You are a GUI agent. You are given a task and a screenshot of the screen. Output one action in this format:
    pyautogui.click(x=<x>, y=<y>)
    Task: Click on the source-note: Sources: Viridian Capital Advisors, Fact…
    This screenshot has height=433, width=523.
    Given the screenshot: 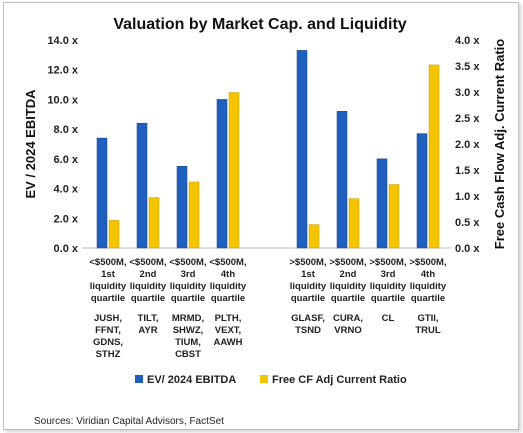 What is the action you would take?
    pyautogui.click(x=129, y=421)
    